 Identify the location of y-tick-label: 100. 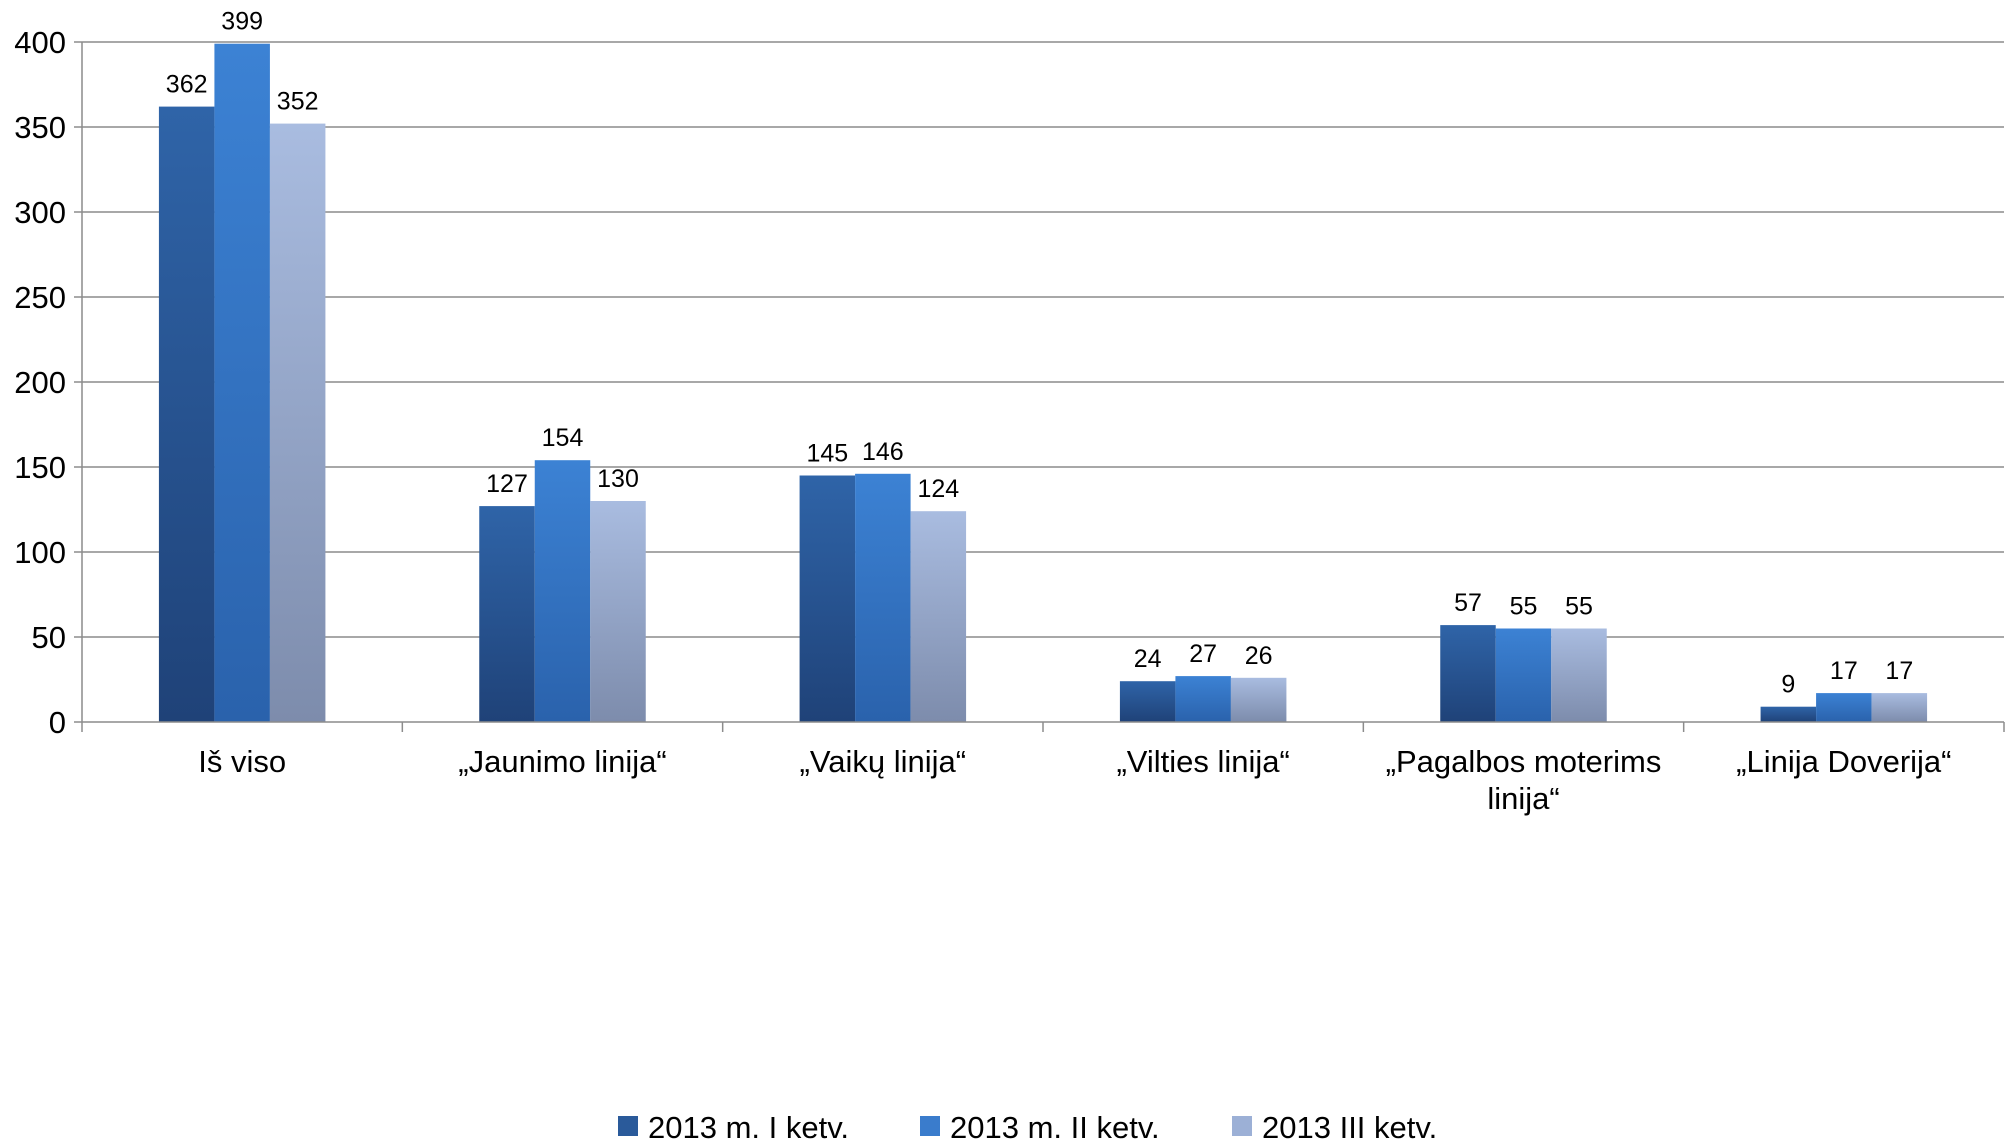
(40, 552).